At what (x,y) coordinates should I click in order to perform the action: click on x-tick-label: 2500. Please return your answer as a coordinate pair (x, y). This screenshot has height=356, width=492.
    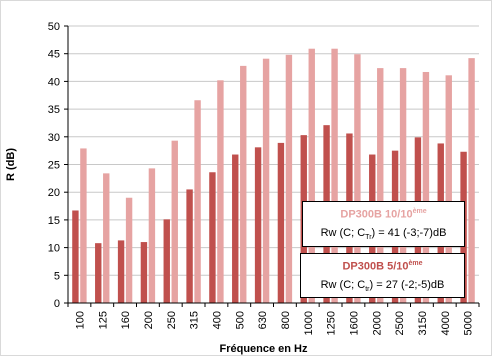
    Looking at the image, I should click on (400, 323).